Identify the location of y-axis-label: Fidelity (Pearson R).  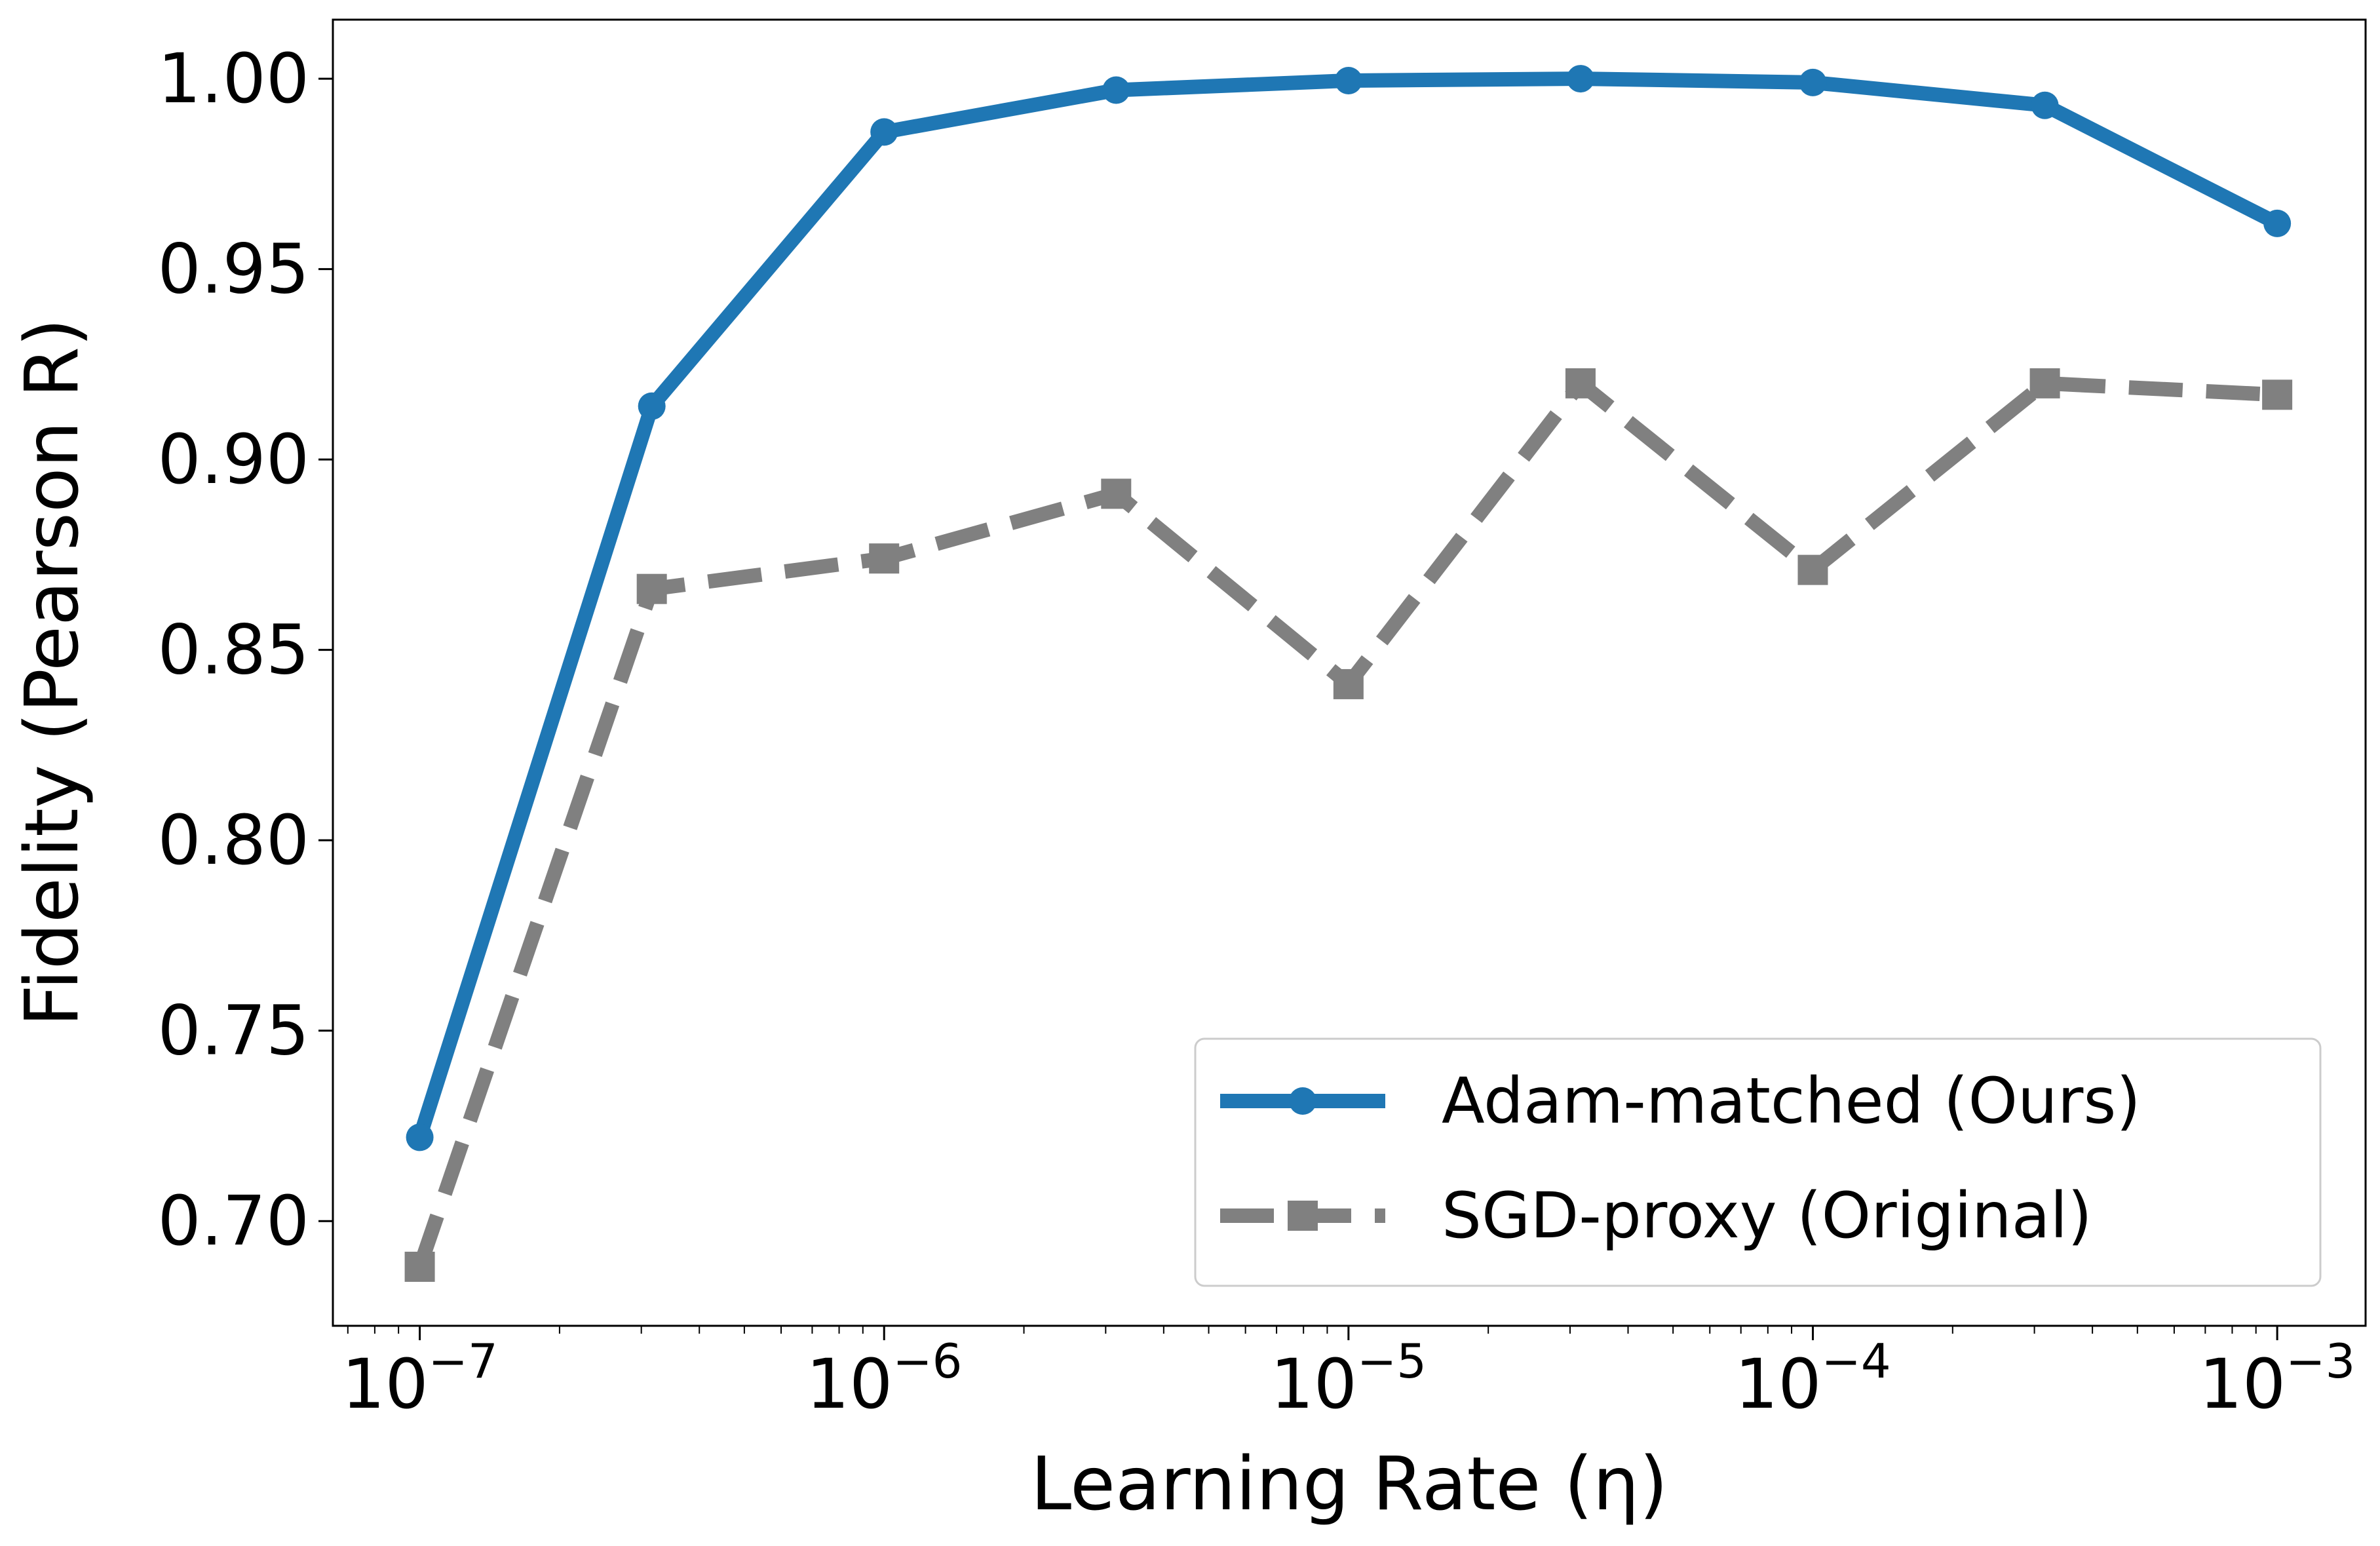
(52, 672).